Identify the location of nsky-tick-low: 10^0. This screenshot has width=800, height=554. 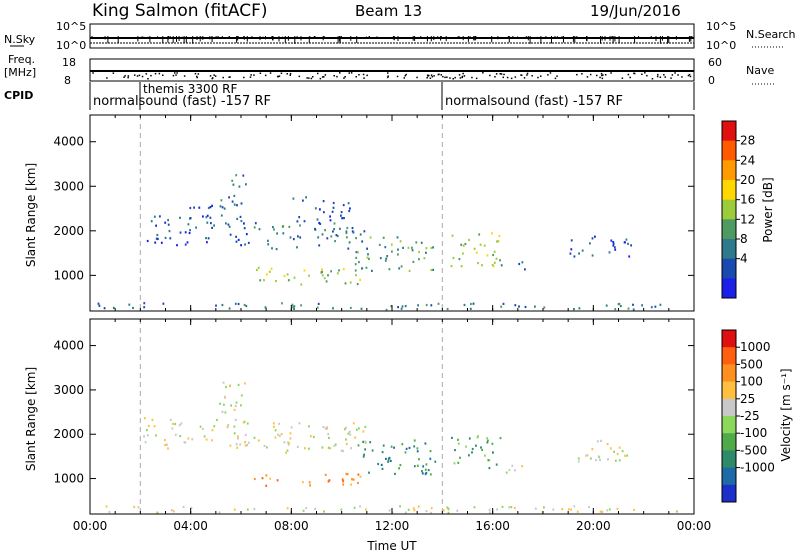
(71, 45).